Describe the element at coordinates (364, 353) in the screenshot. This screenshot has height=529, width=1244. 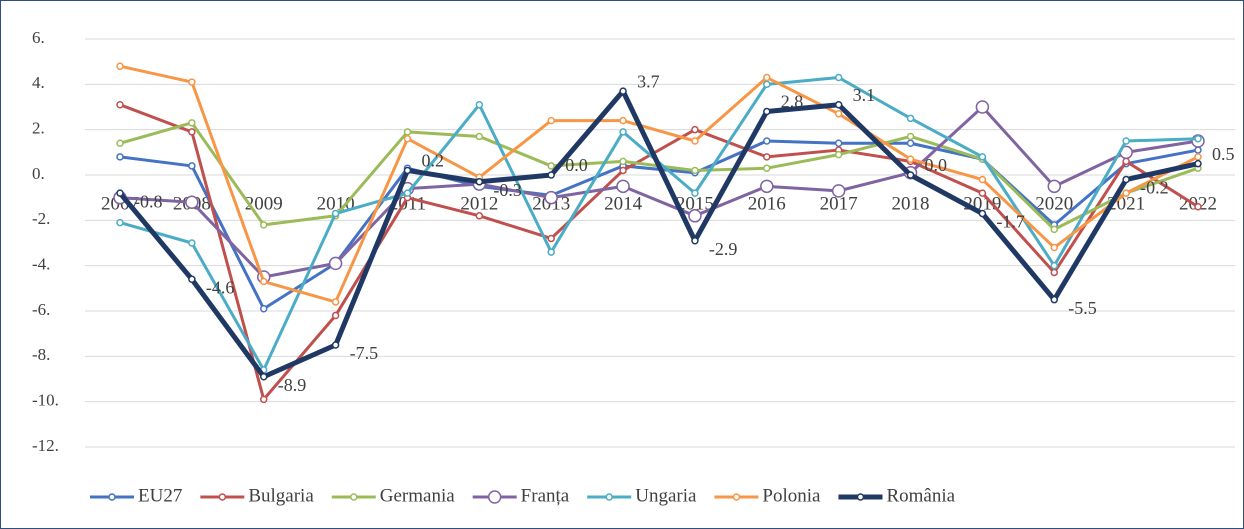
I see `data-label: -7.5` at that location.